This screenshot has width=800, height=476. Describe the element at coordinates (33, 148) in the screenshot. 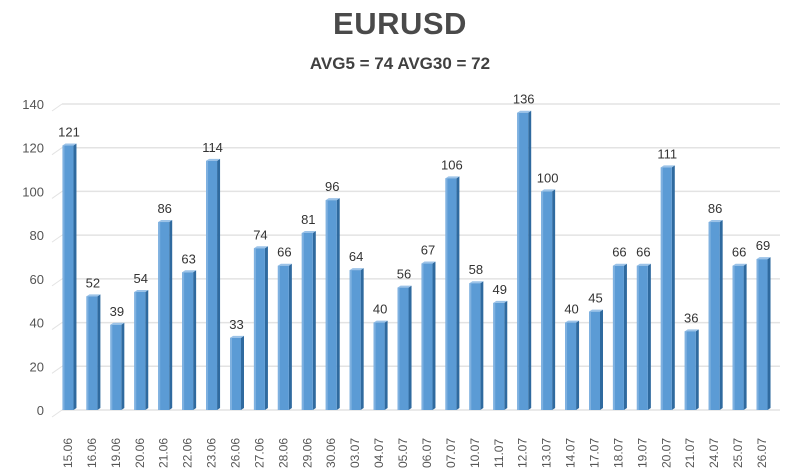

I see `y-tick-label: 120` at that location.